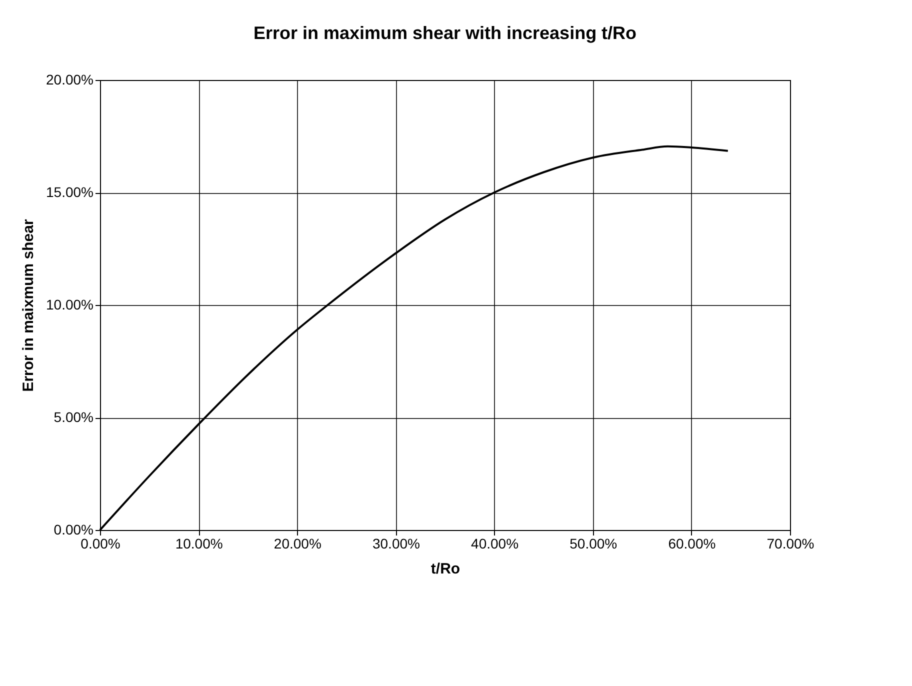 Image resolution: width=912 pixels, height=686 pixels. Describe the element at coordinates (199, 544) in the screenshot. I see `x-tick-label: 10.00%` at that location.